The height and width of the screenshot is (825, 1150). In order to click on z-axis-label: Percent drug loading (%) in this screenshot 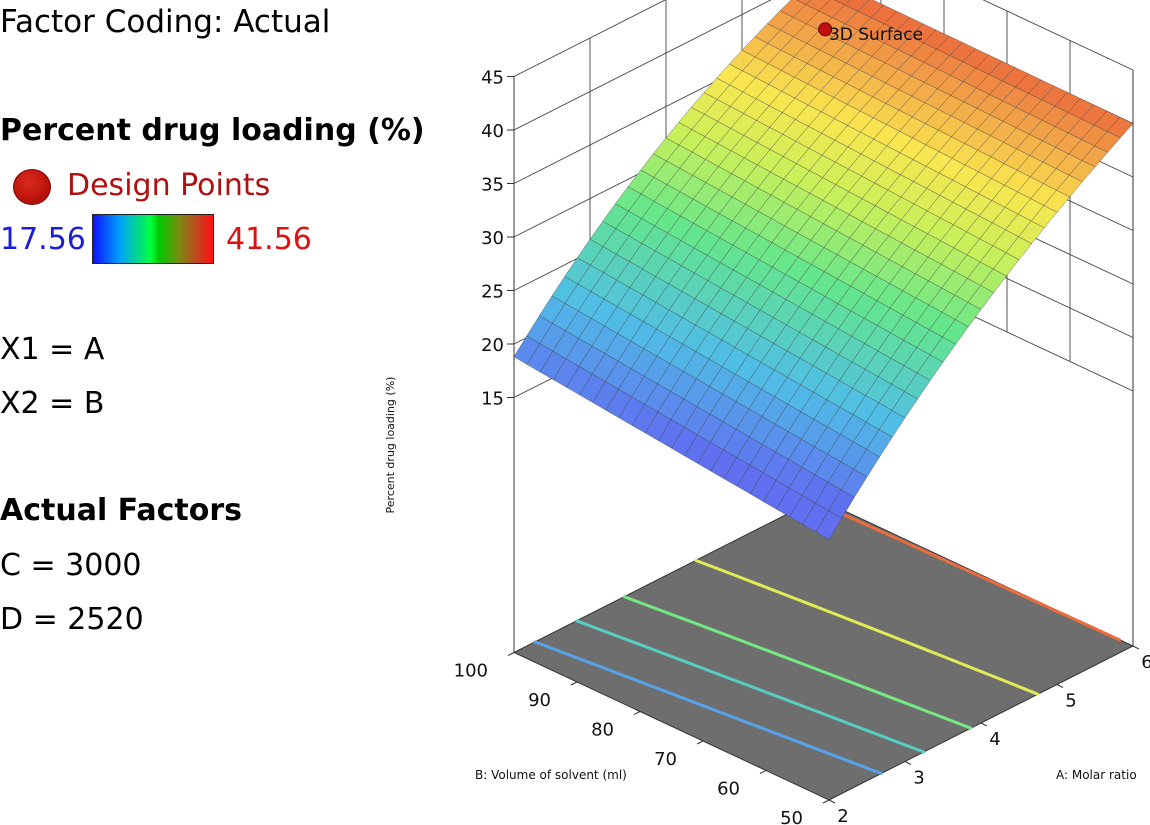, I will do `click(390, 445)`.